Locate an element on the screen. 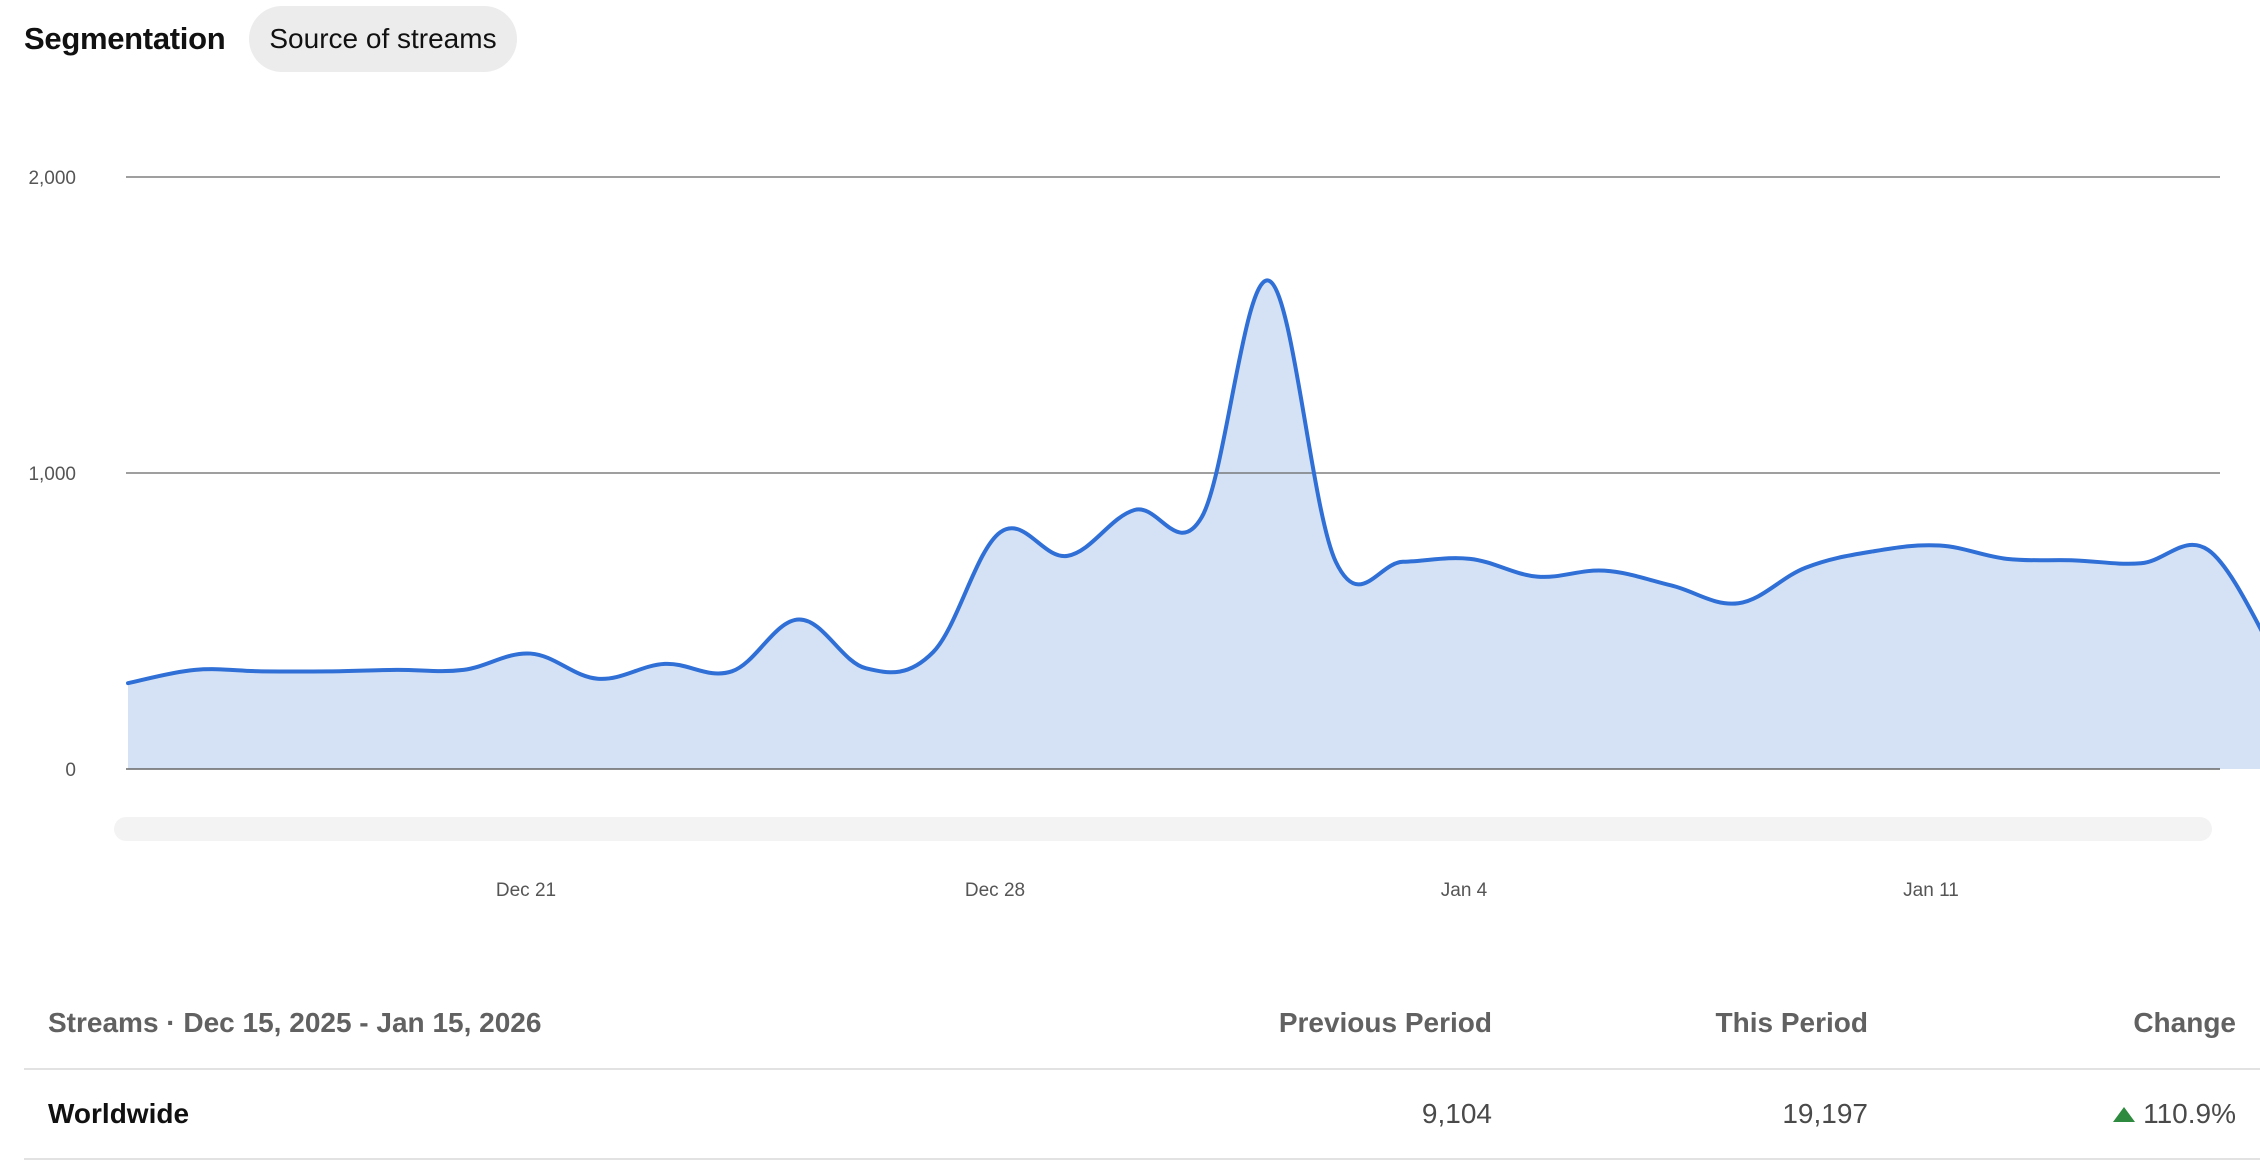 This screenshot has width=2260, height=1162. row-previous-period-value: 9,104 is located at coordinates (1456, 1113).